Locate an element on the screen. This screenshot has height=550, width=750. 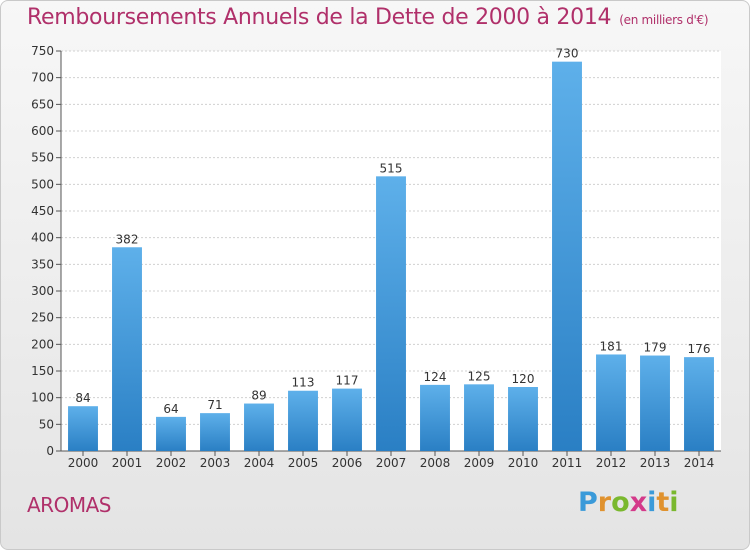
y-tick-label: 650 is located at coordinates (42, 104).